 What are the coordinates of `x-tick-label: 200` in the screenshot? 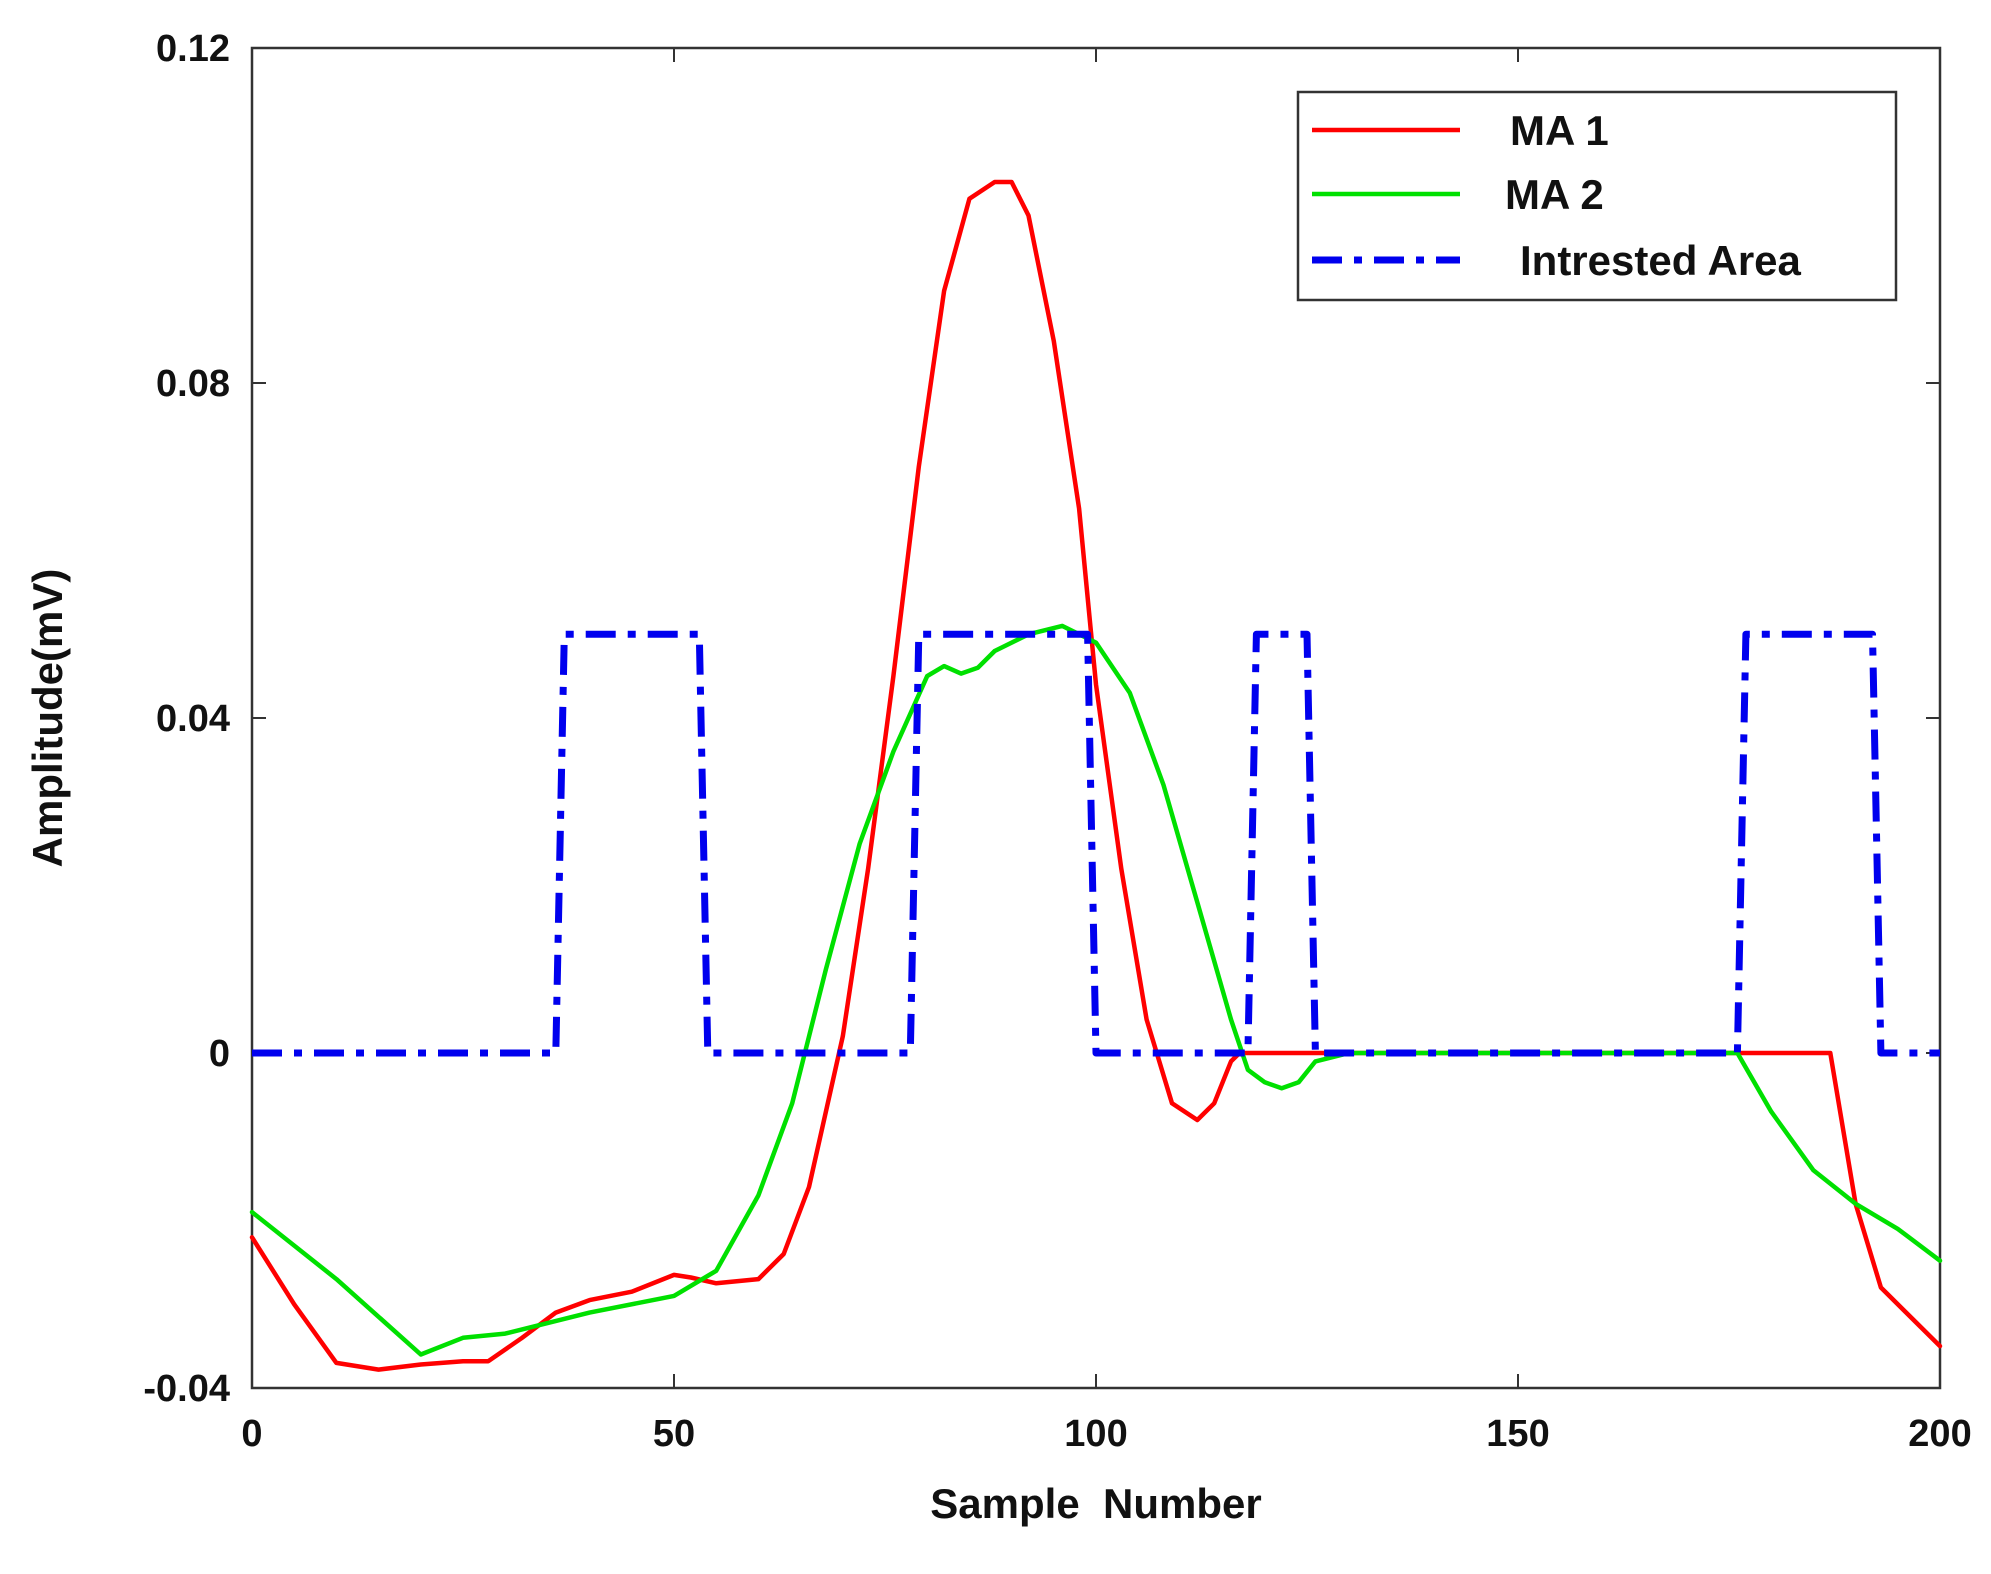 It's located at (1939, 1434).